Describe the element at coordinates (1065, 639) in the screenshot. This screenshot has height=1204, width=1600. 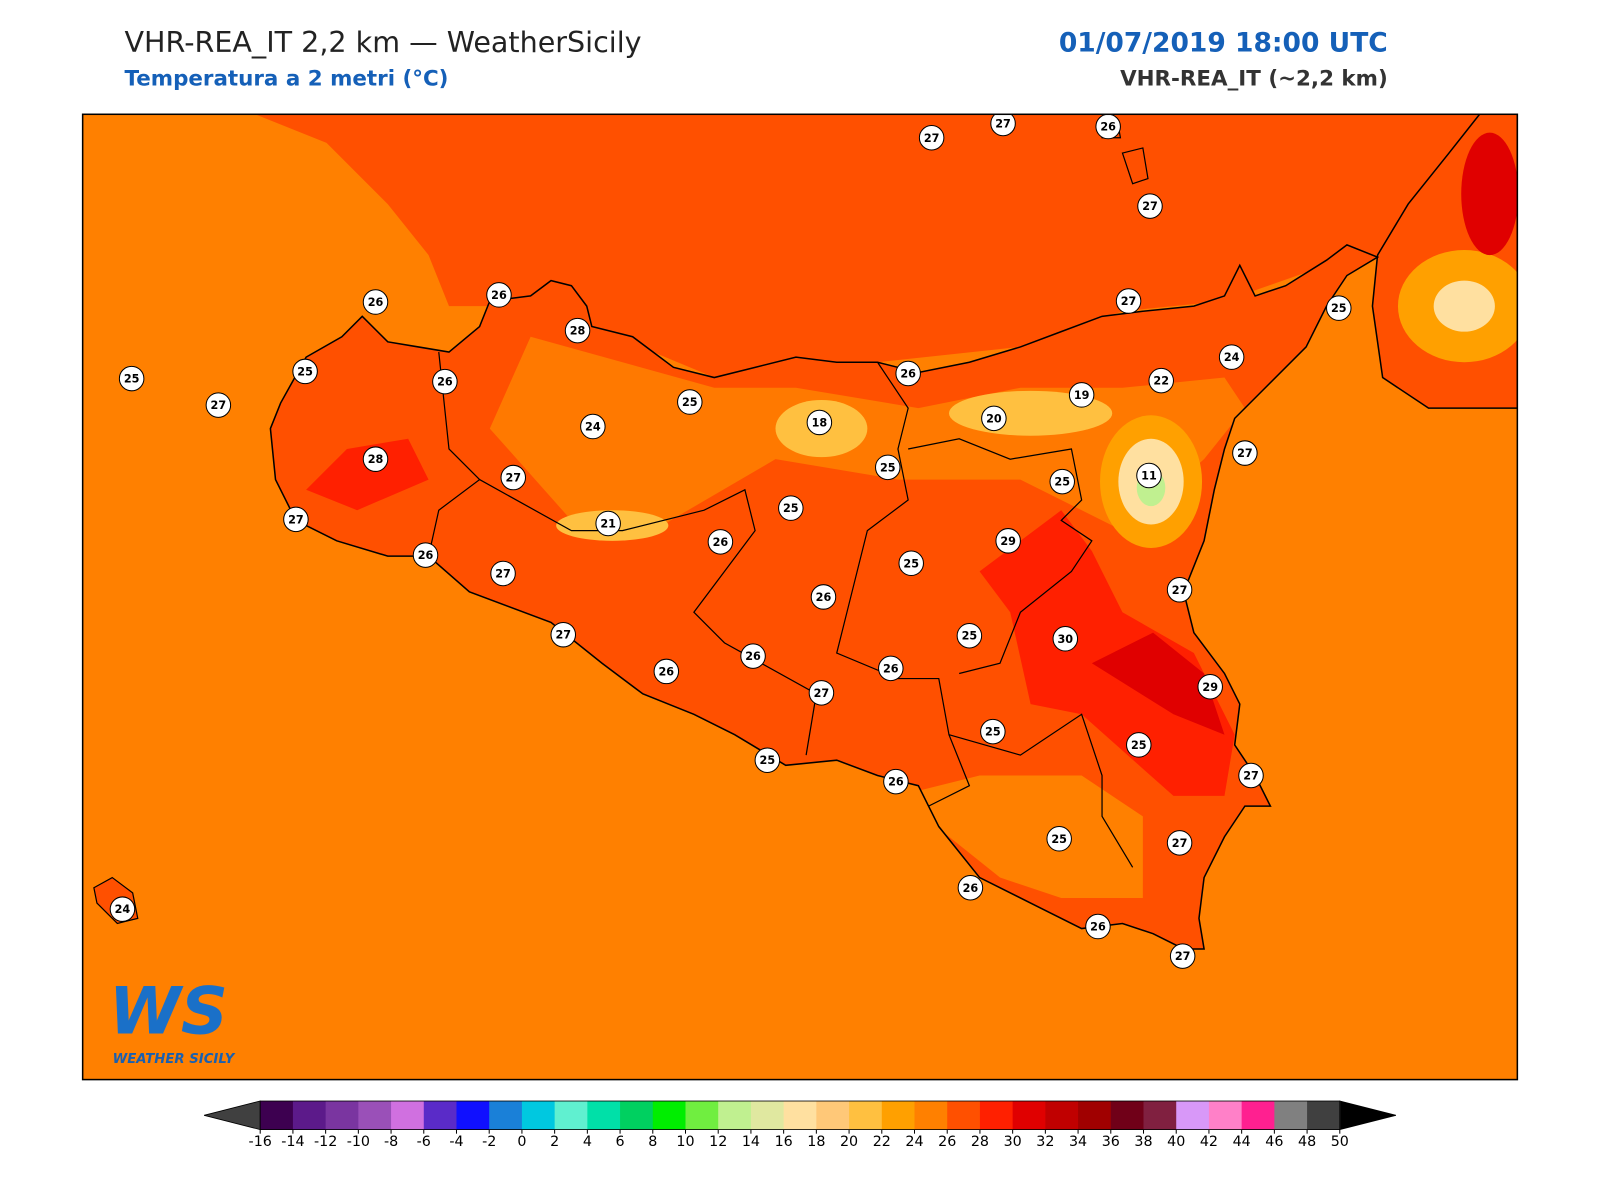
I see `station: 30` at that location.